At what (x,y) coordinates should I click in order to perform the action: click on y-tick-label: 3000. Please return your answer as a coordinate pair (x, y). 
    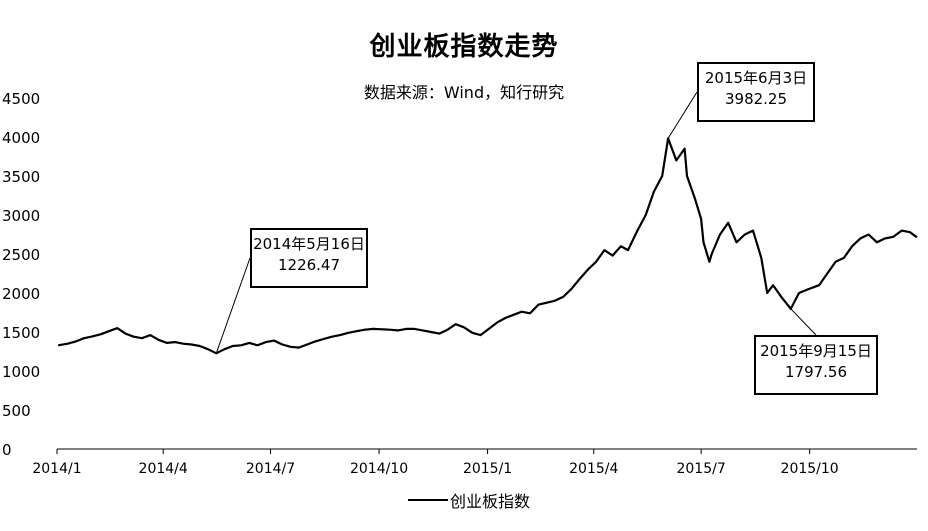
    Looking at the image, I should click on (21, 216).